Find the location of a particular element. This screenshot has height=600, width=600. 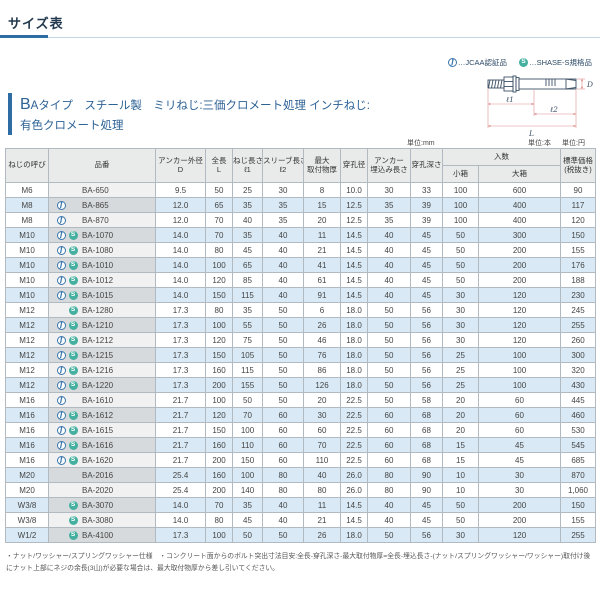

part-number-cell: J S BA-1212 is located at coordinates (102, 340).